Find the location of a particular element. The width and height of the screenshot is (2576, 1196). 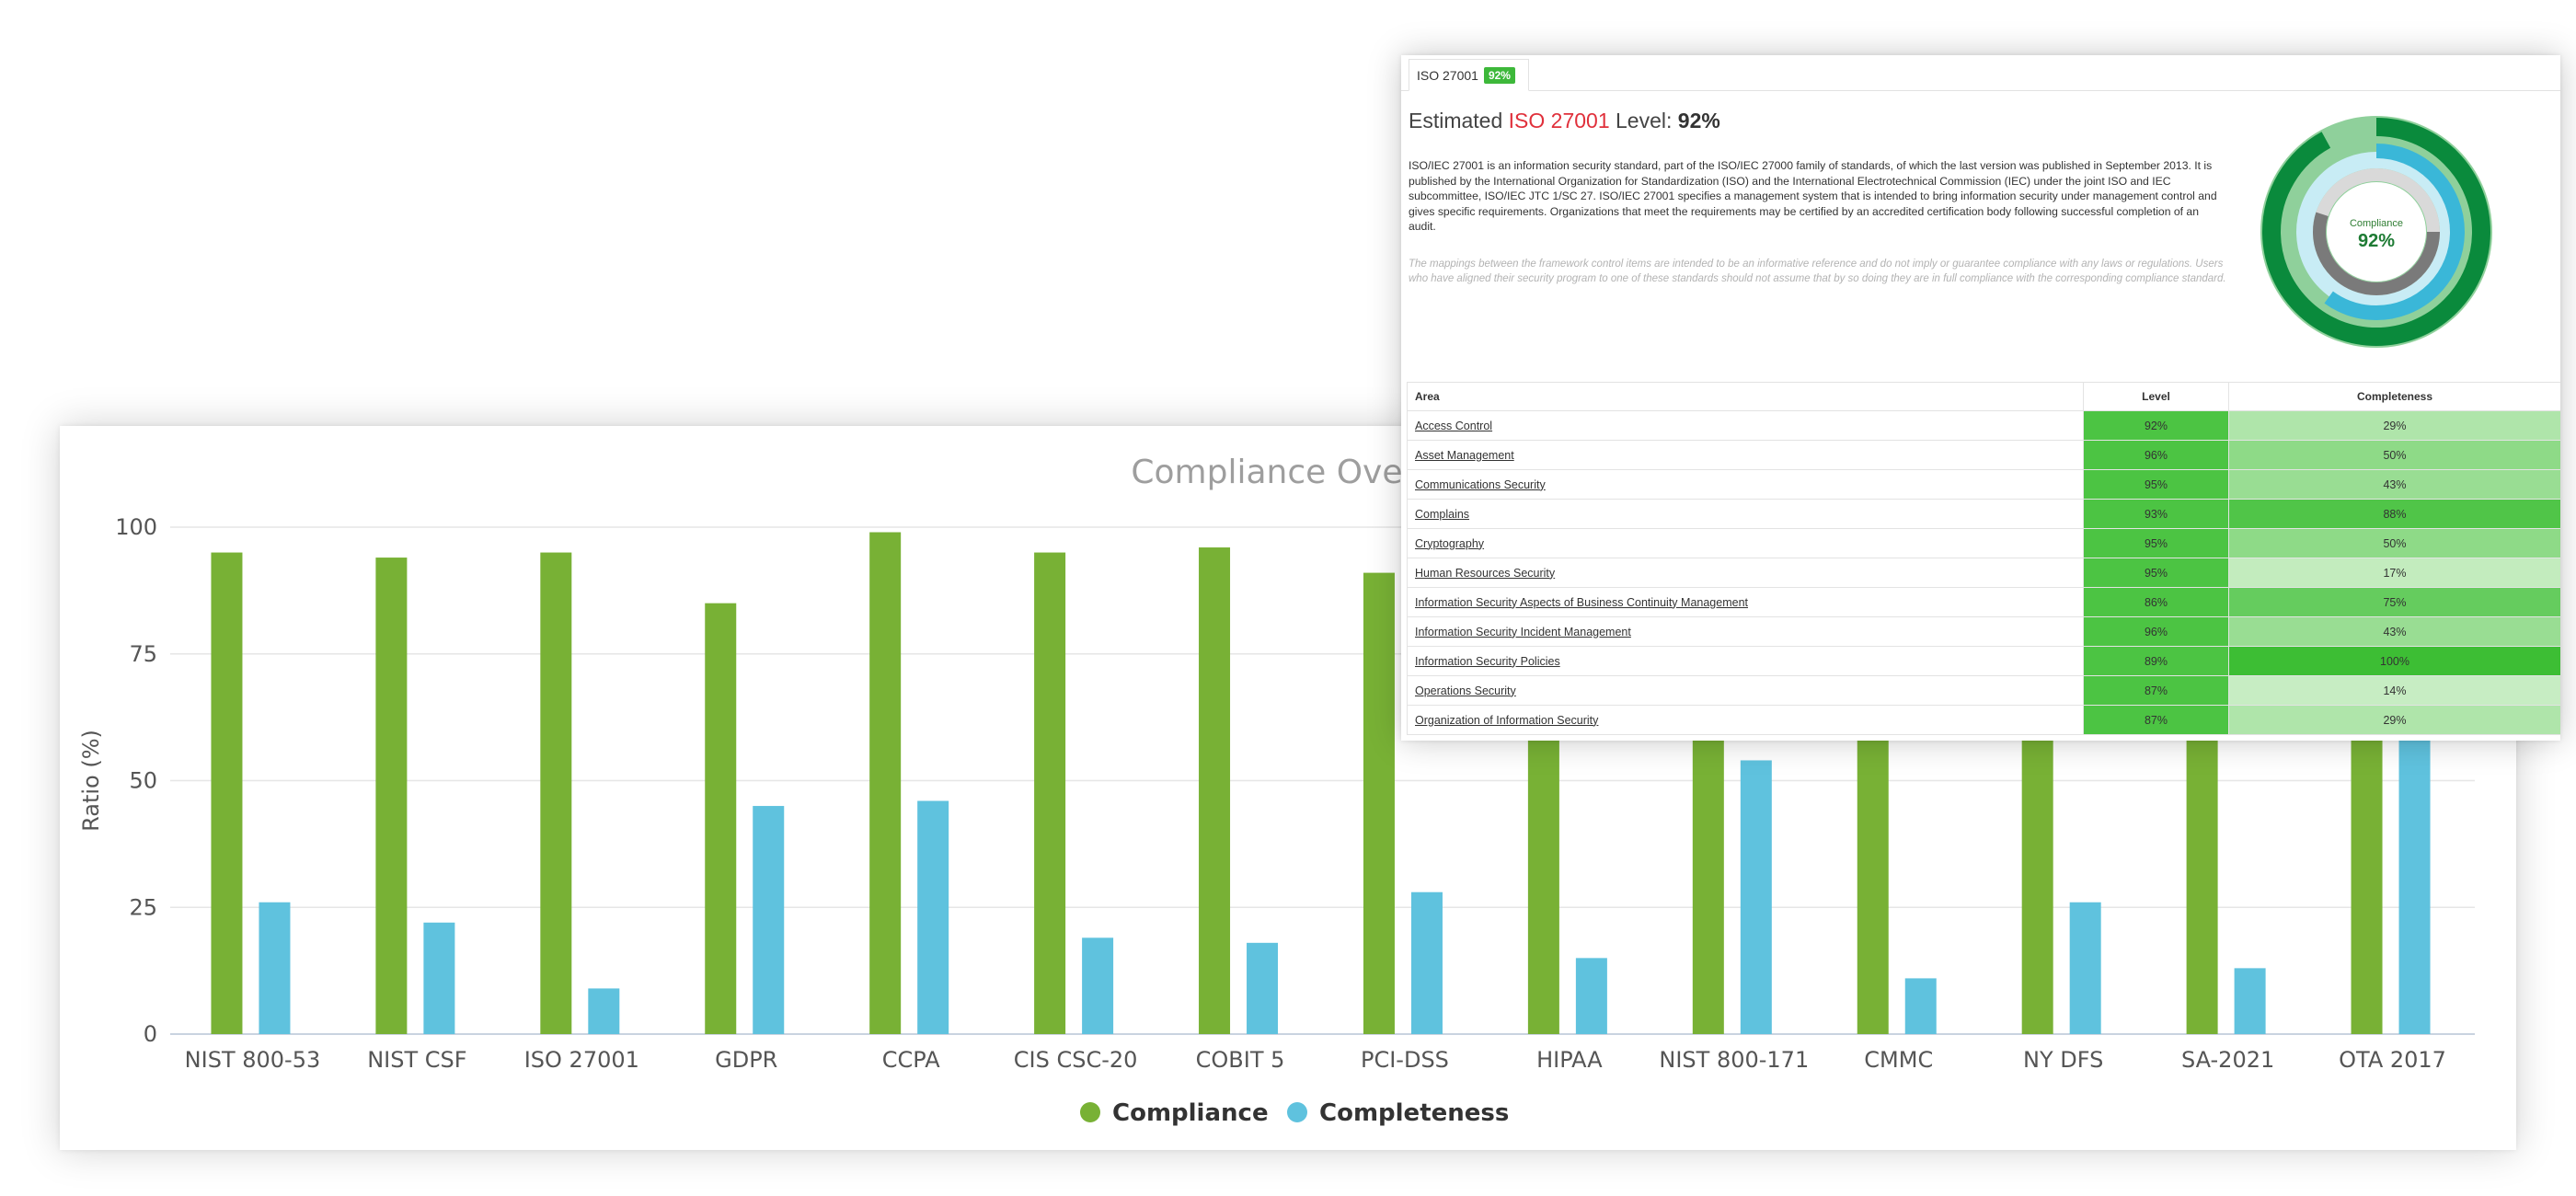

level-cell: 93% is located at coordinates (2156, 514).